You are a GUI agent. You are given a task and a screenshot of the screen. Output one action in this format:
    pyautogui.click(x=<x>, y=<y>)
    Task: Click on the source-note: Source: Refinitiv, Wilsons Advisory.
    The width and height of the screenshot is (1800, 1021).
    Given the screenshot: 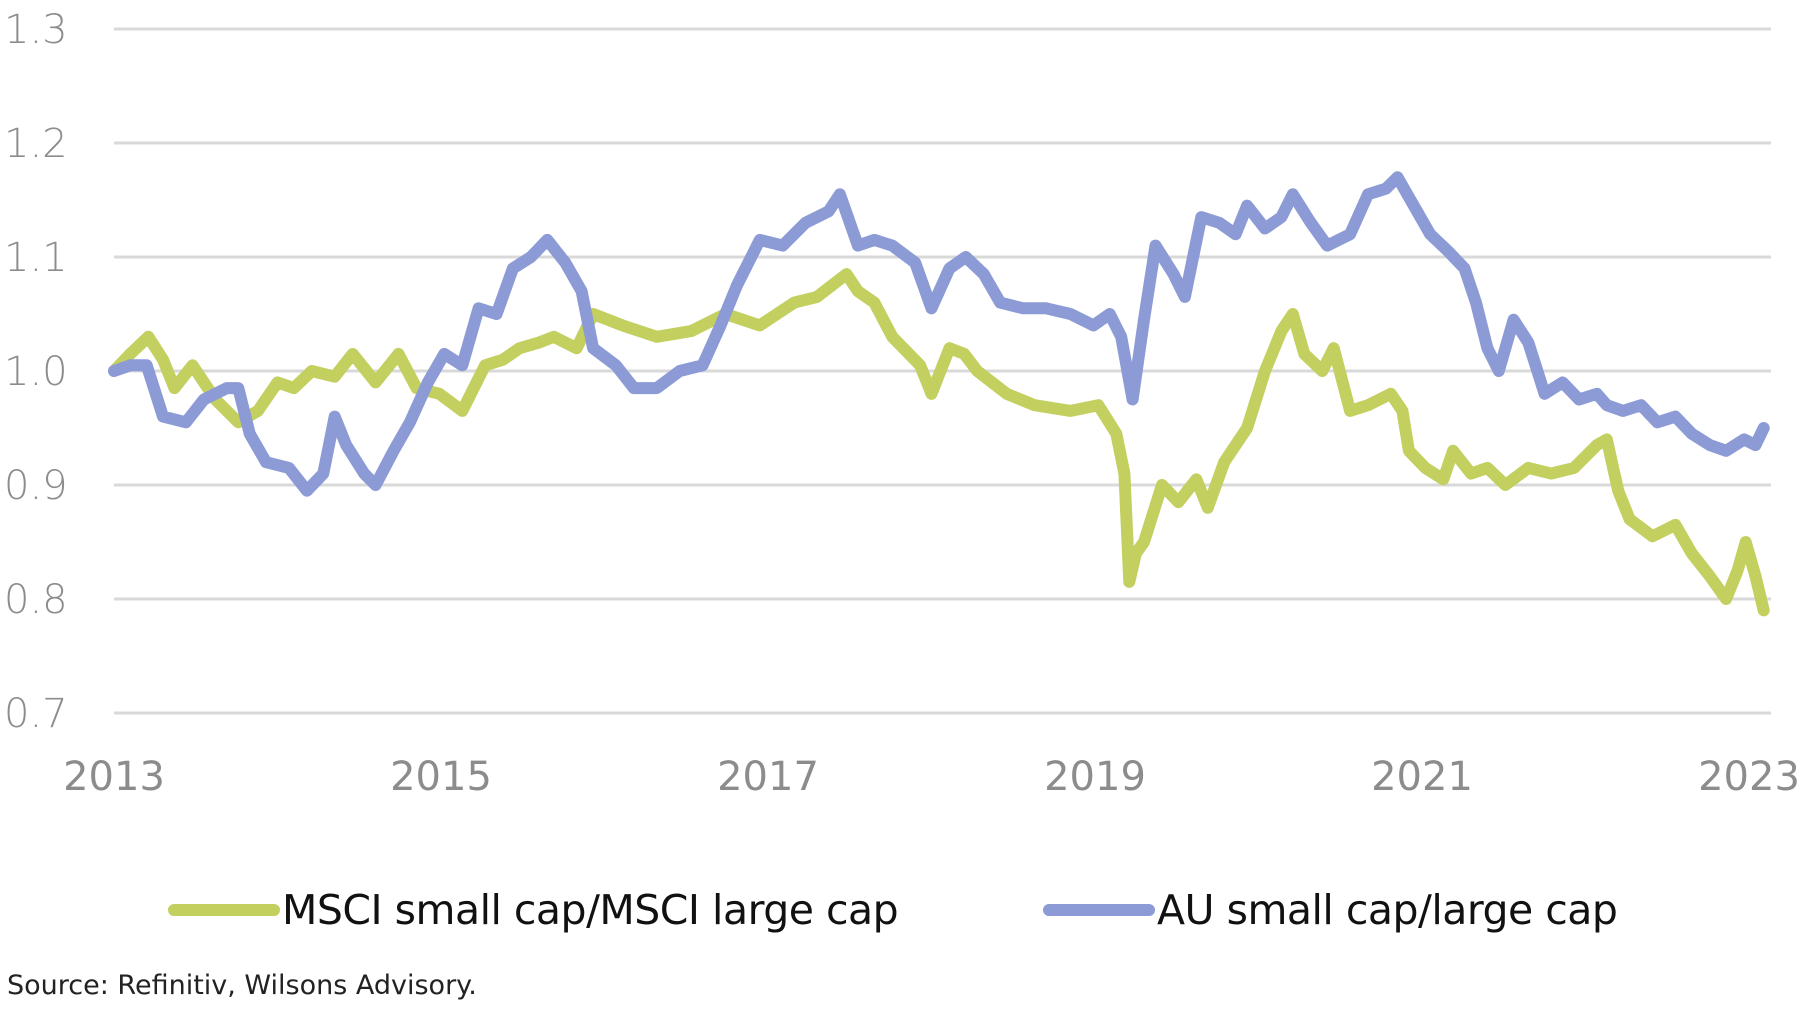 What is the action you would take?
    pyautogui.click(x=242, y=985)
    